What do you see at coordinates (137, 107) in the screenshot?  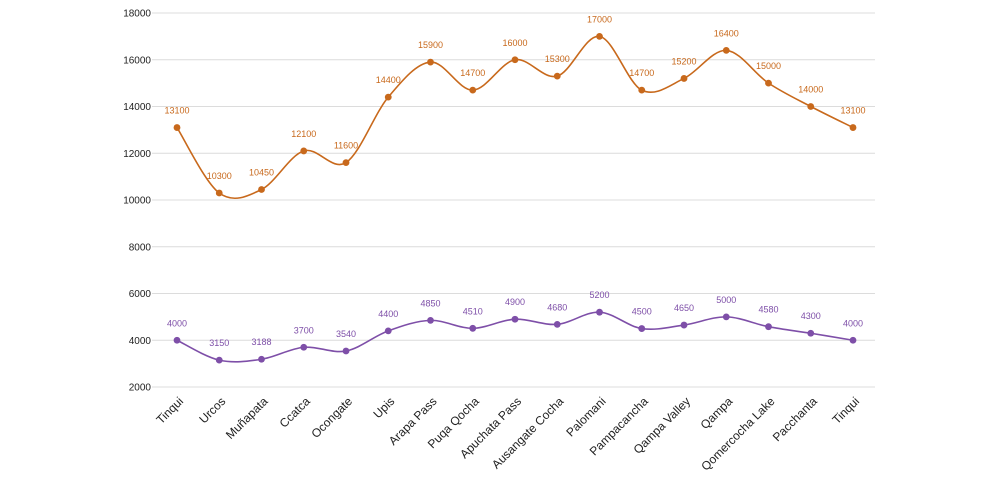 I see `y-tick-label: 14000` at bounding box center [137, 107].